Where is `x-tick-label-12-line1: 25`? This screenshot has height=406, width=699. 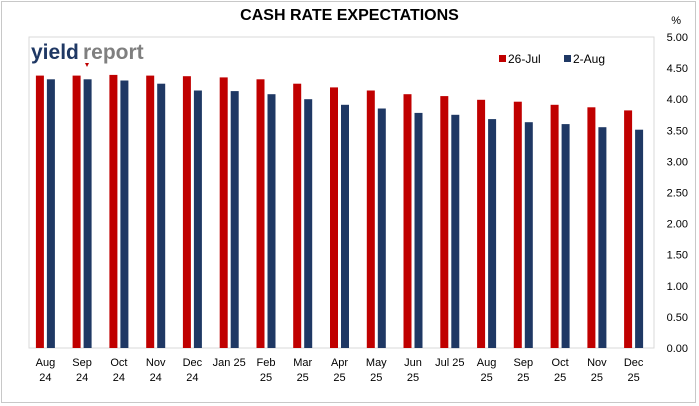
x-tick-label-12-line1: 25 is located at coordinates (486, 378).